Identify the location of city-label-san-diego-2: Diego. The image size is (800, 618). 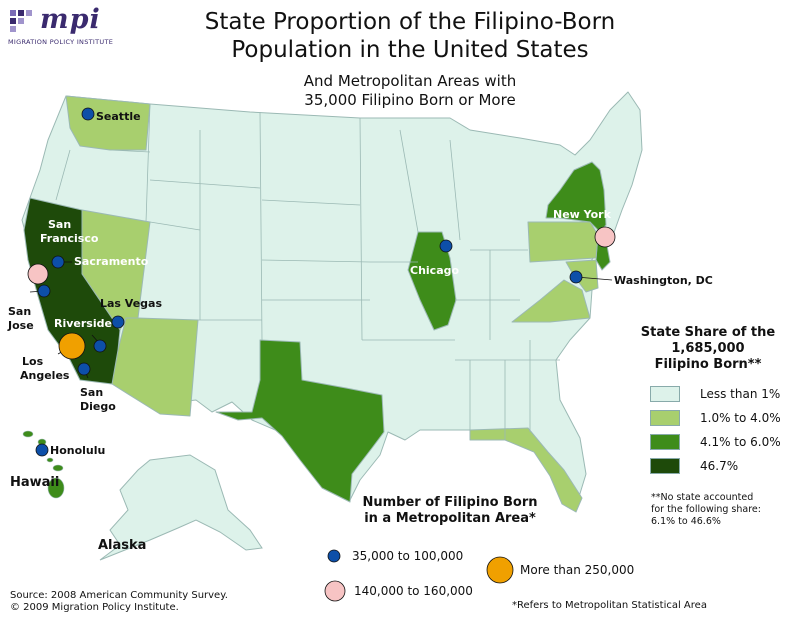
(98, 406).